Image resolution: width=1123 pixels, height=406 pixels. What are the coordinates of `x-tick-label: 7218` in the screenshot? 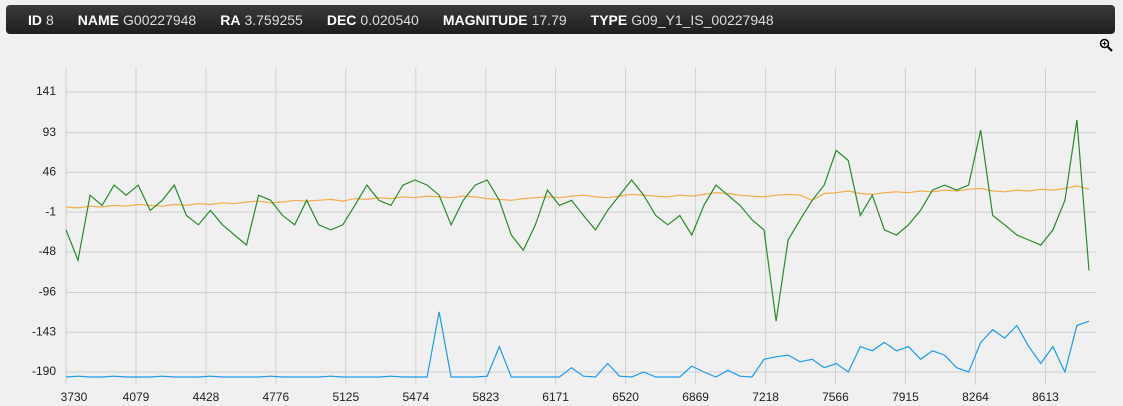 It's located at (765, 397).